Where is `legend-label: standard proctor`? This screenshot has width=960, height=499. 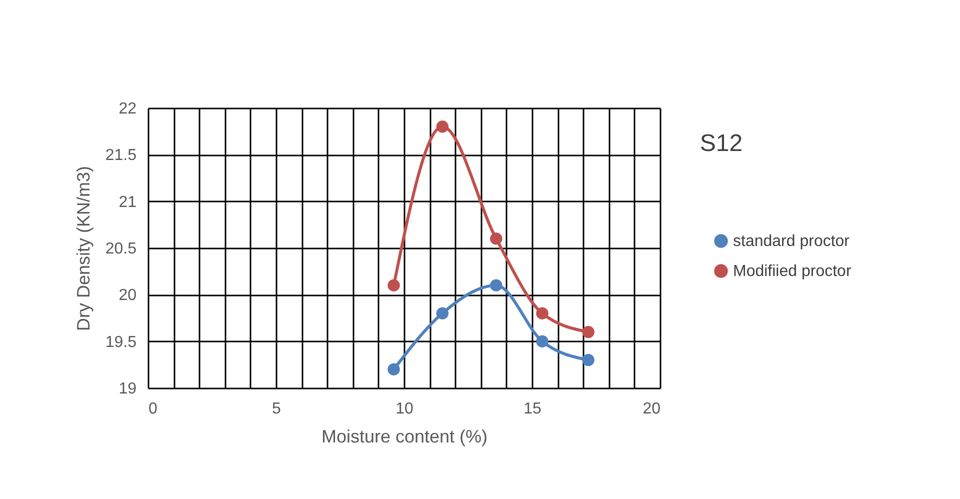 legend-label: standard proctor is located at coordinates (791, 241).